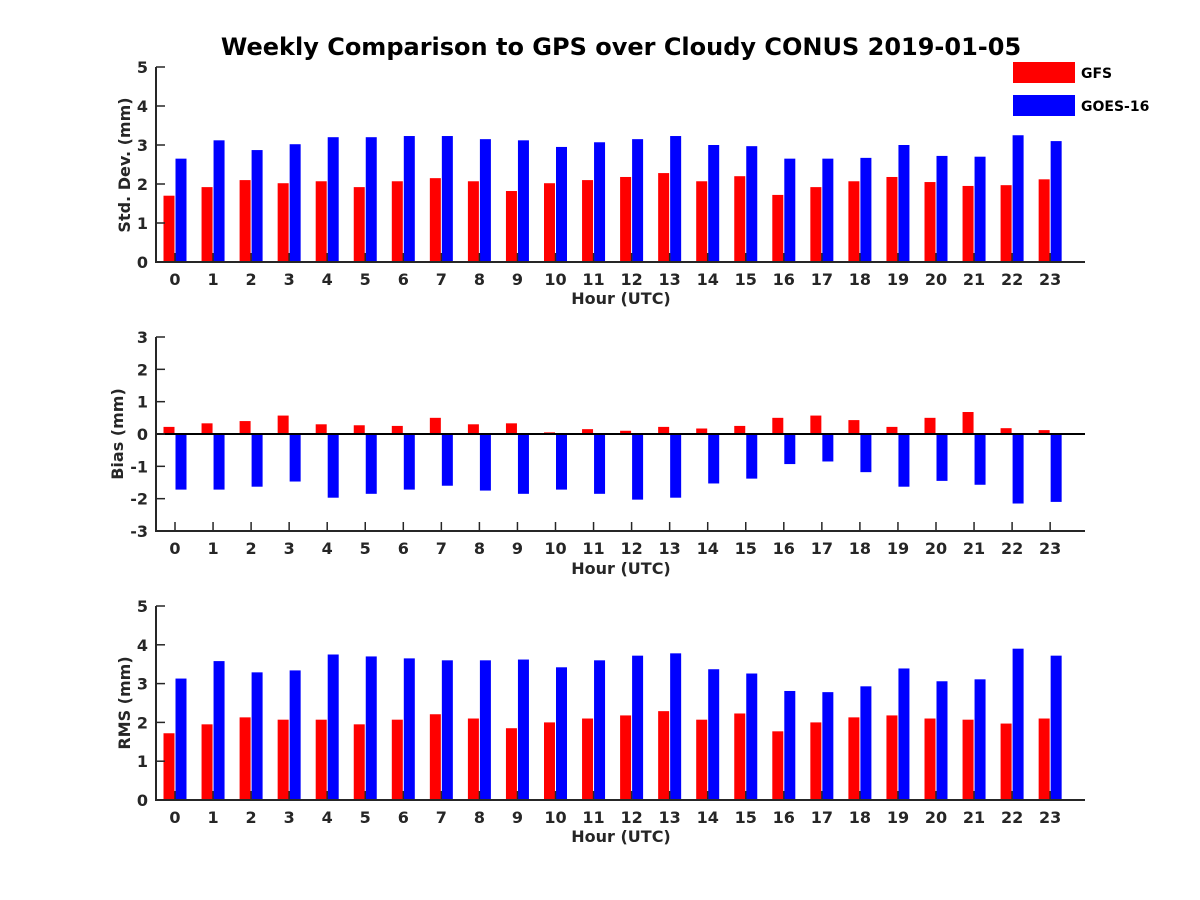  Describe the element at coordinates (822, 548) in the screenshot. I see `bias-xtick-label: 17` at that location.